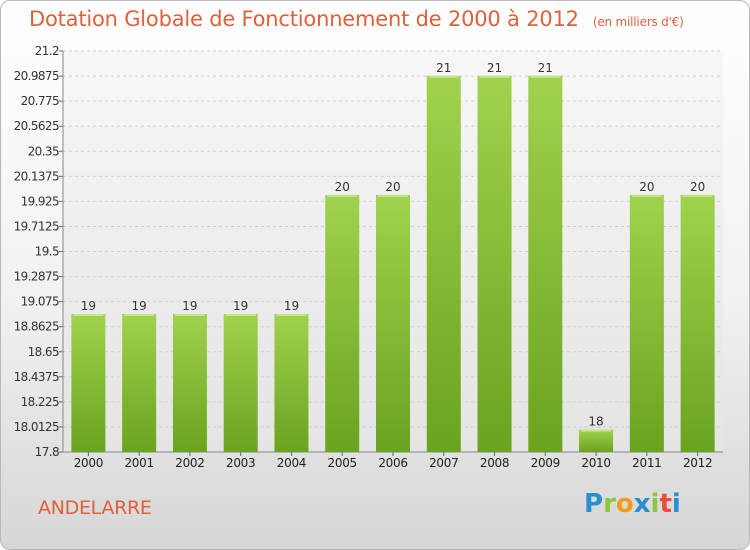 This screenshot has width=750, height=550. Describe the element at coordinates (40, 101) in the screenshot. I see `y-tick-label: 20.775` at that location.